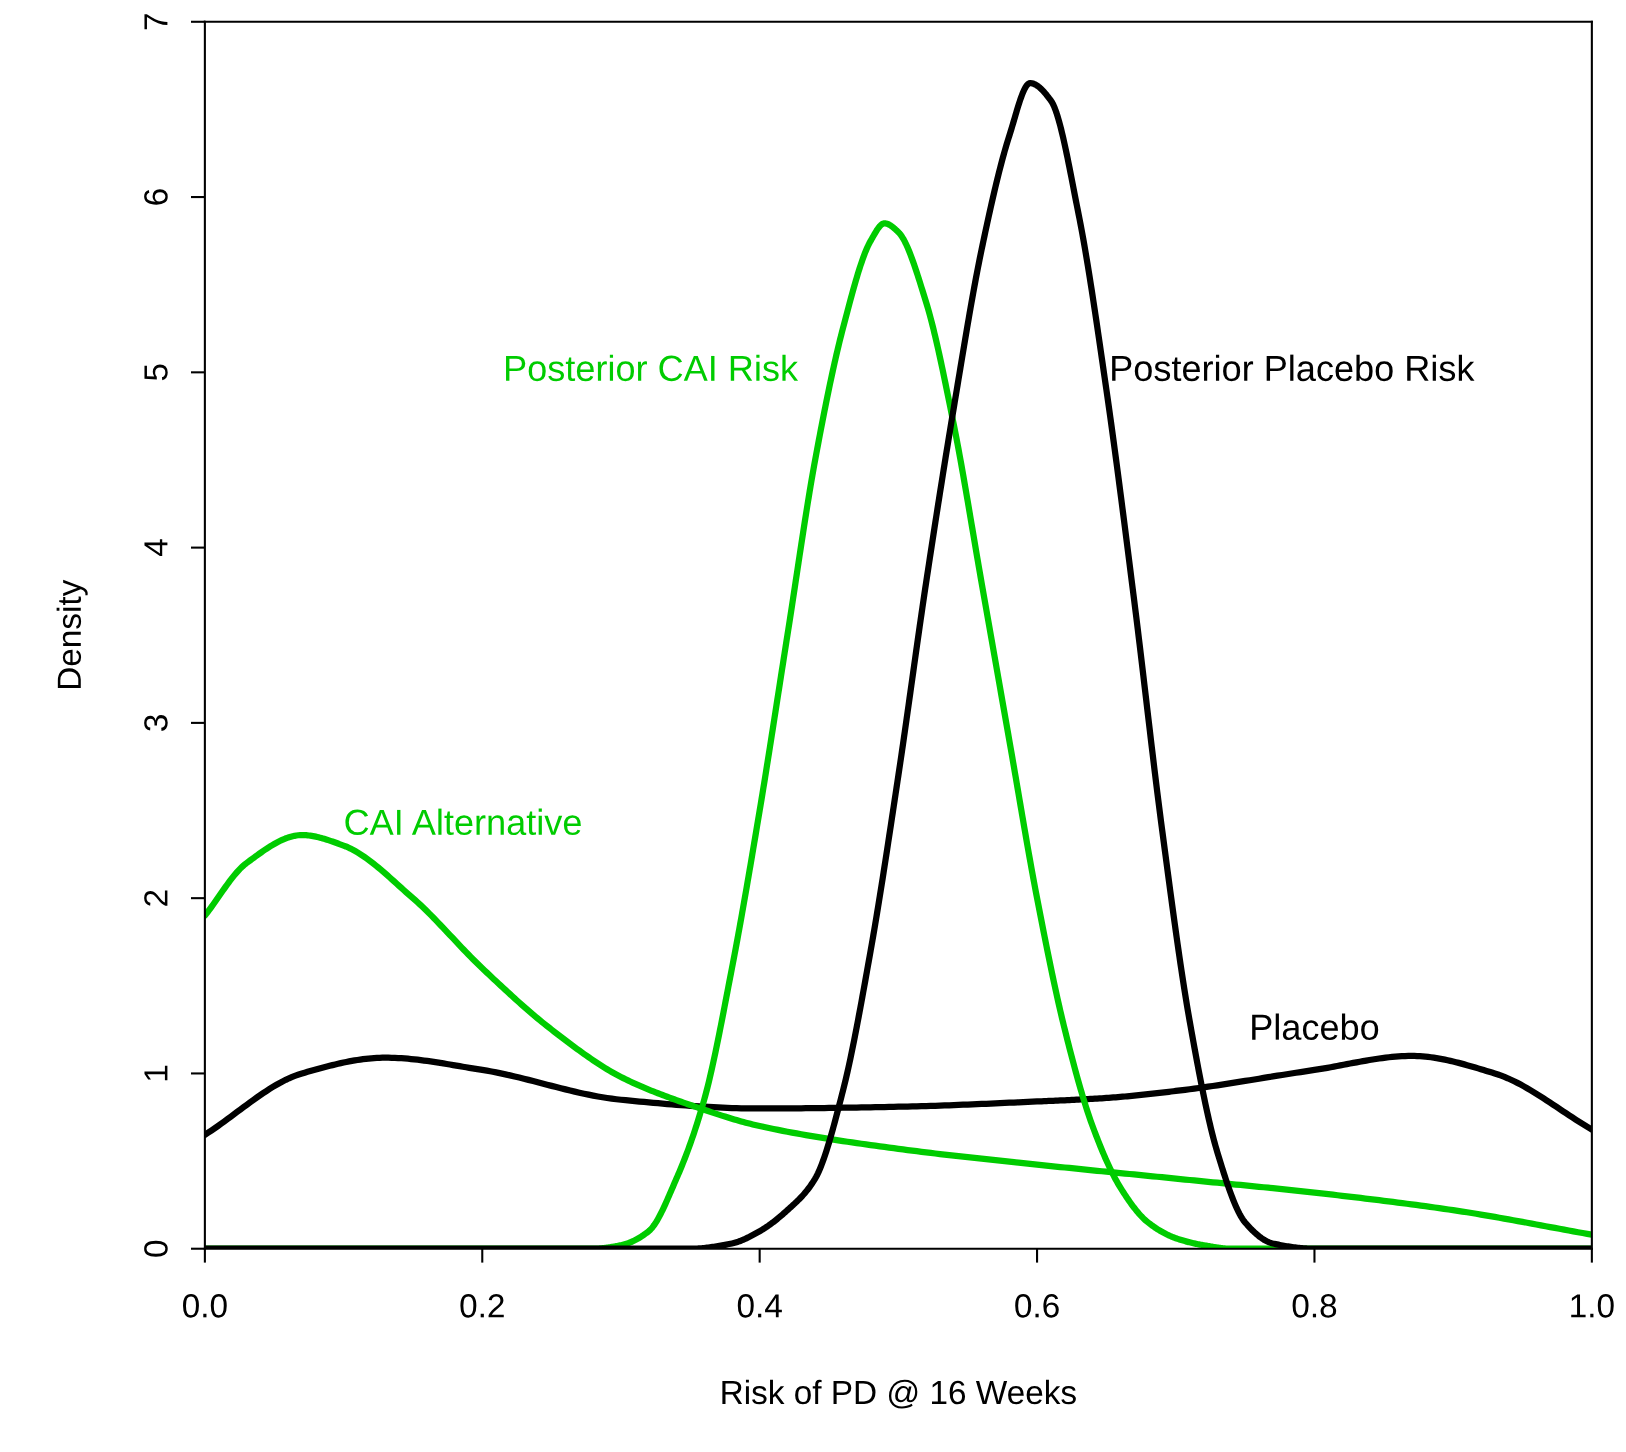 The width and height of the screenshot is (1626, 1452). What do you see at coordinates (156, 1073) in the screenshot?
I see `y-tick-label: 1` at bounding box center [156, 1073].